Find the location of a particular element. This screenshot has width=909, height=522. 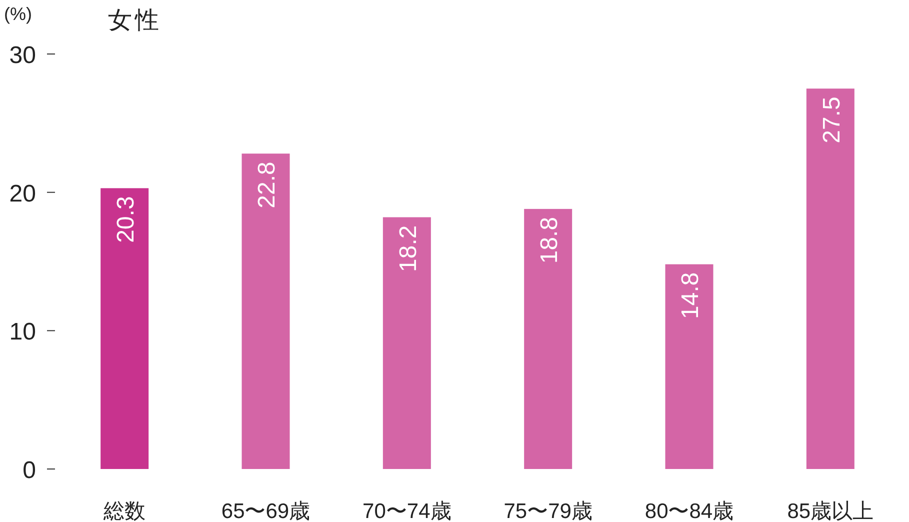

data-label: 20.3 is located at coordinates (126, 219).